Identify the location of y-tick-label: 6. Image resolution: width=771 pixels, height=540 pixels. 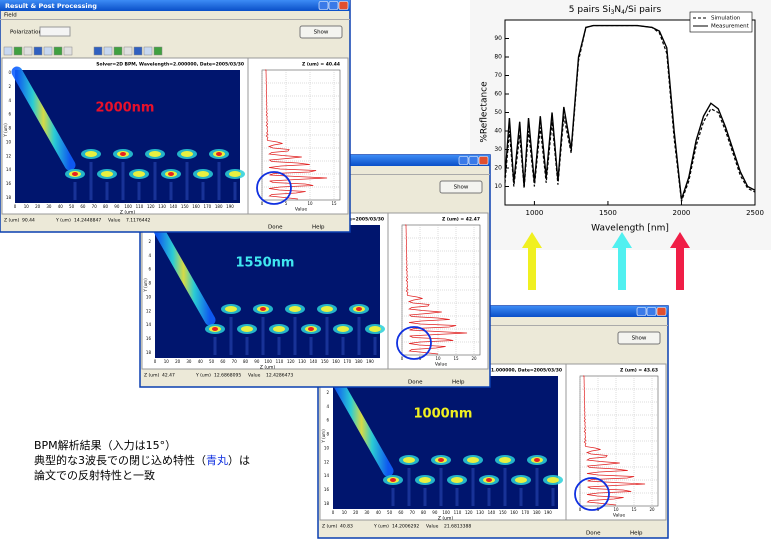
(9, 114).